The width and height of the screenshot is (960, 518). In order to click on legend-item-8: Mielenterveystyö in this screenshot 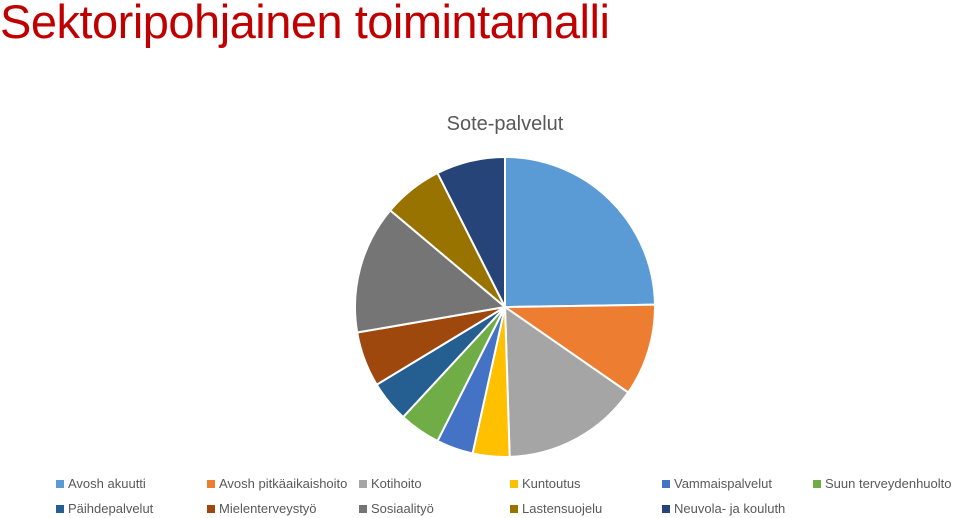, I will do `click(283, 508)`.